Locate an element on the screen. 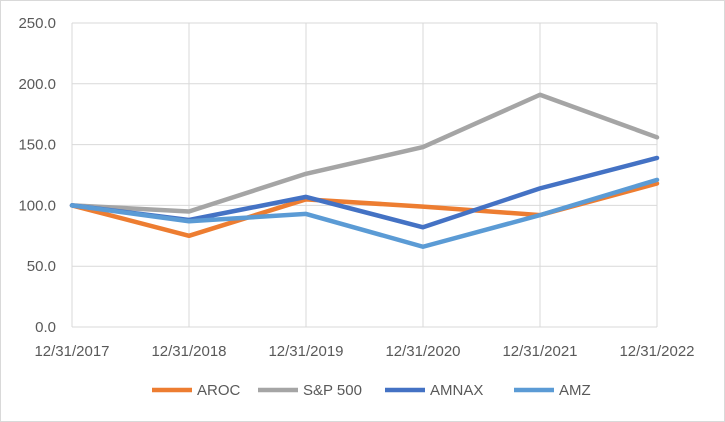 The image size is (725, 422). y-tick-label: 200.0 is located at coordinates (37, 84).